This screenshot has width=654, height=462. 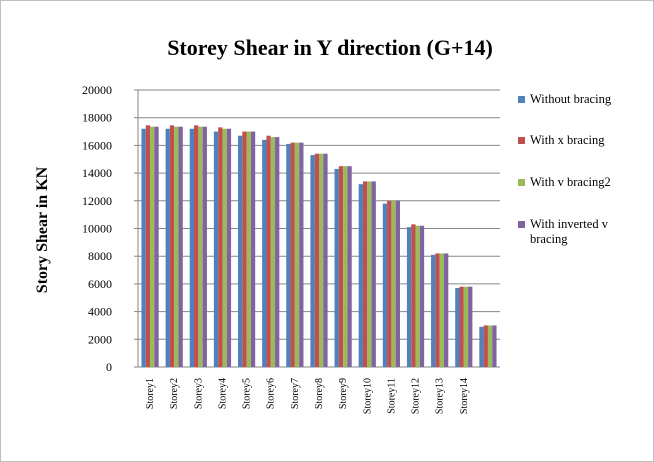 I want to click on x-tick-label: Storey14, so click(x=464, y=396).